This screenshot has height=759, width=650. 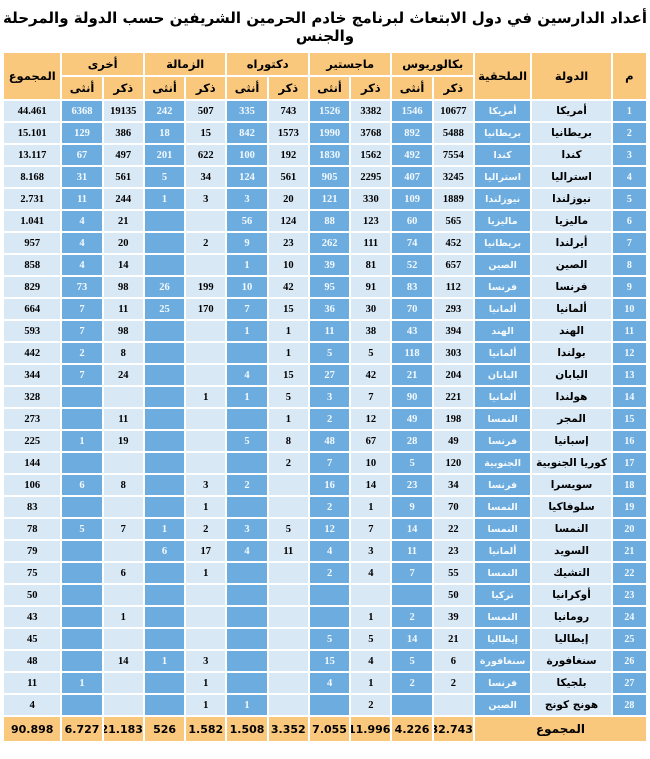 What do you see at coordinates (82, 111) in the screenshot?
I see `cell-other-female: 6368` at bounding box center [82, 111].